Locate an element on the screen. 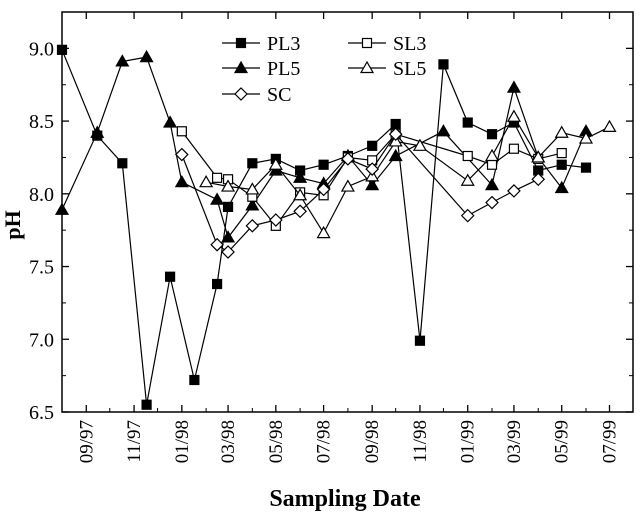 This screenshot has height=514, width=640. series-sc is located at coordinates (360, 193).